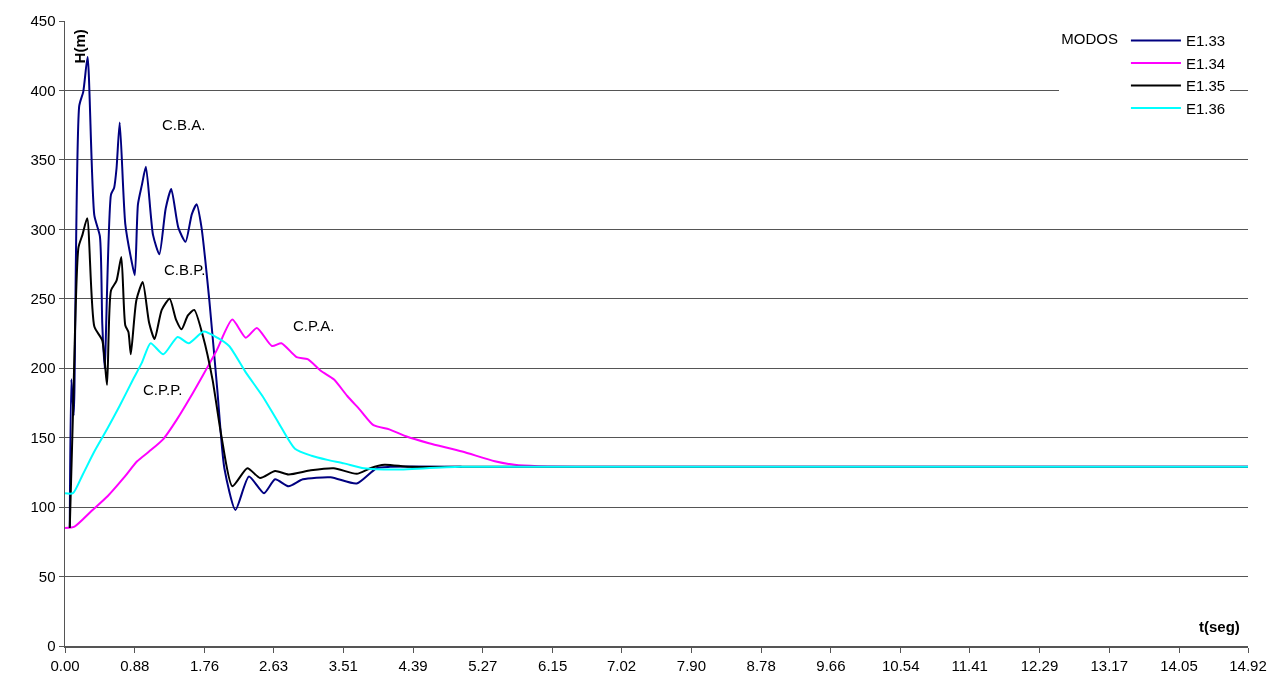 This screenshot has height=694, width=1272. What do you see at coordinates (1109, 665) in the screenshot?
I see `x-tick-label: 13.17` at bounding box center [1109, 665].